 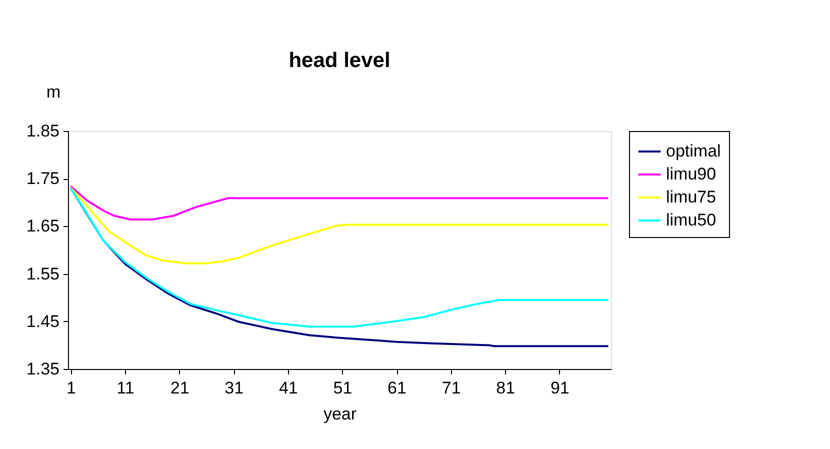 I want to click on y-tick-label: 1.65, so click(x=43, y=226).